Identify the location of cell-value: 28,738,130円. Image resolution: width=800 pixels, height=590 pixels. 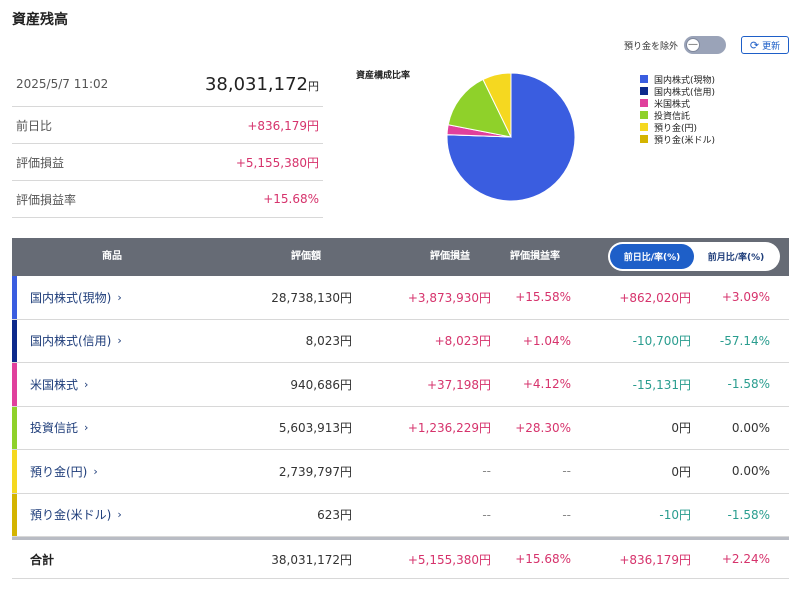
(311, 297).